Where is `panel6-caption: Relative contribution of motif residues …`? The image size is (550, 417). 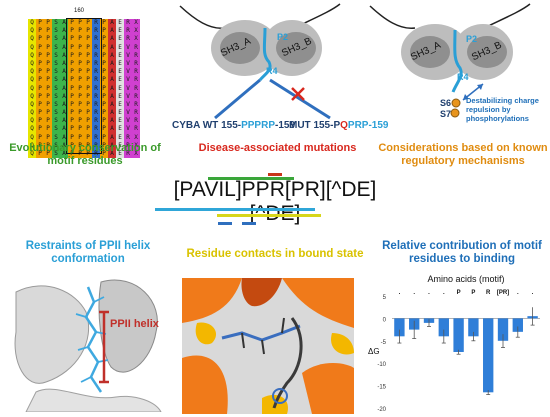 panel6-caption: Relative contribution of motif residues … is located at coordinates (462, 252).